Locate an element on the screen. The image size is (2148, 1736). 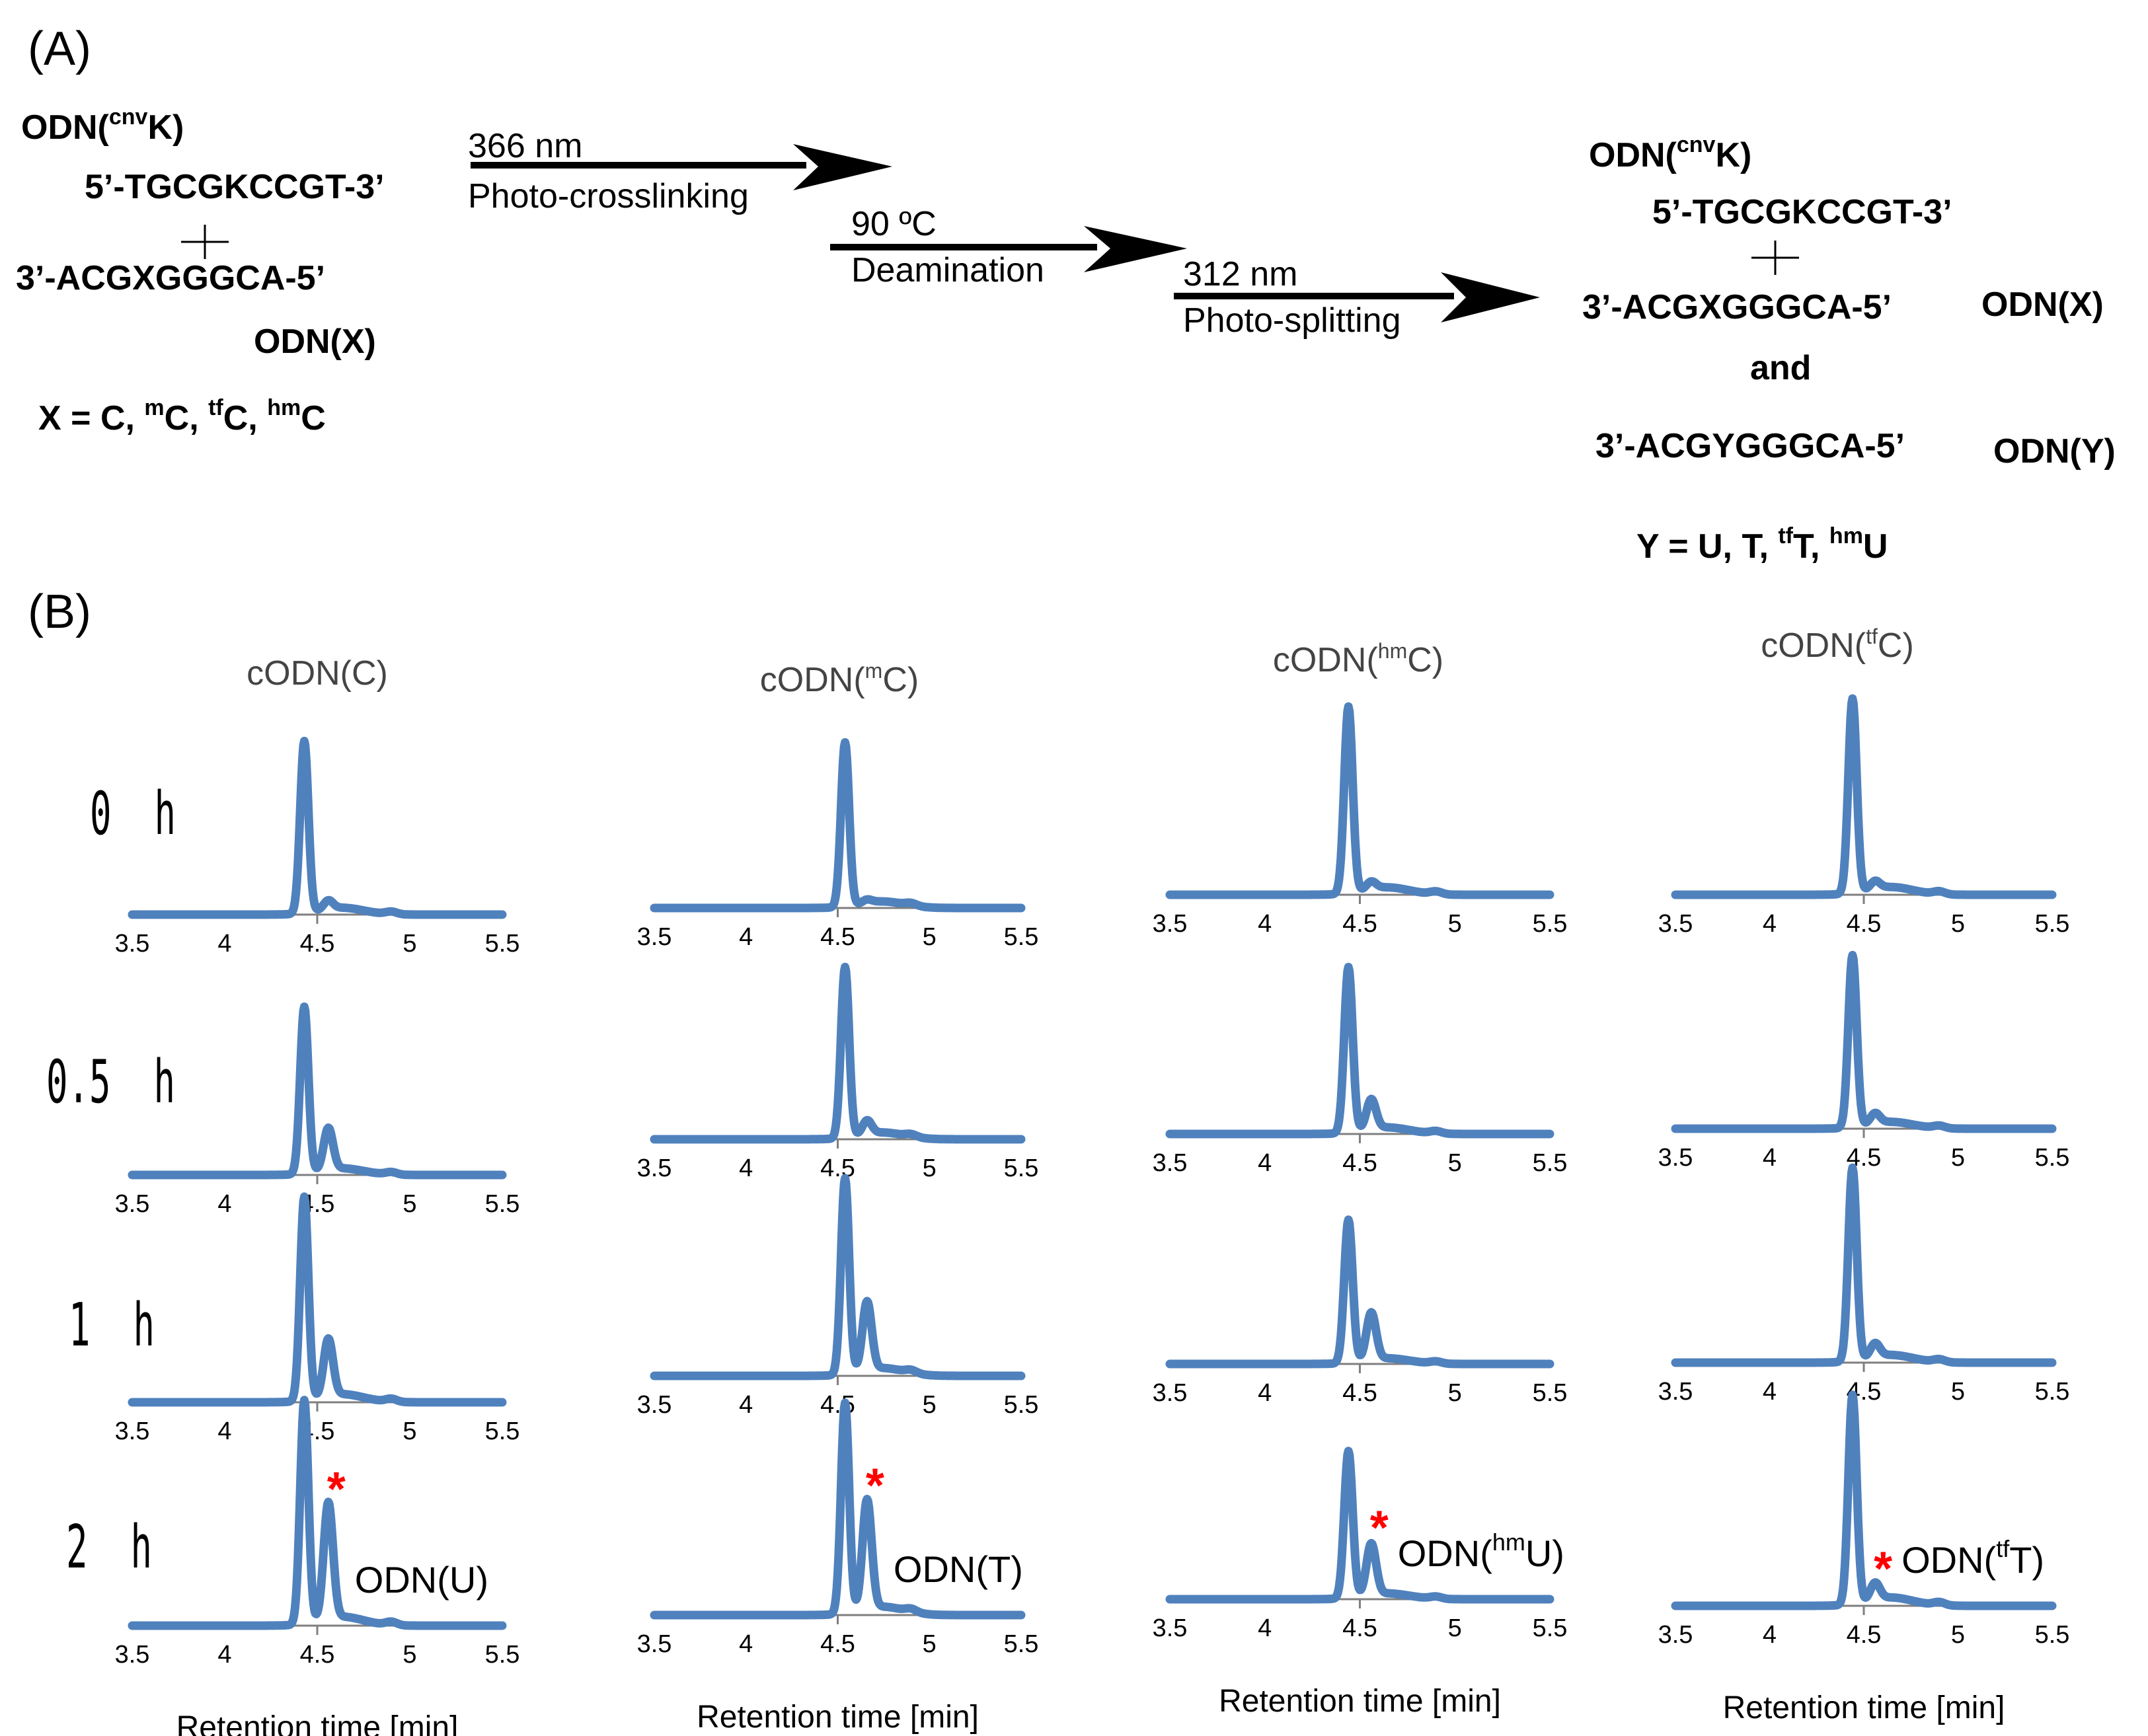
chromatogram-1-3: 3.5 4 4.5 5 5.5 *ODN(T) Retention time [min] is located at coordinates (838, 1566).